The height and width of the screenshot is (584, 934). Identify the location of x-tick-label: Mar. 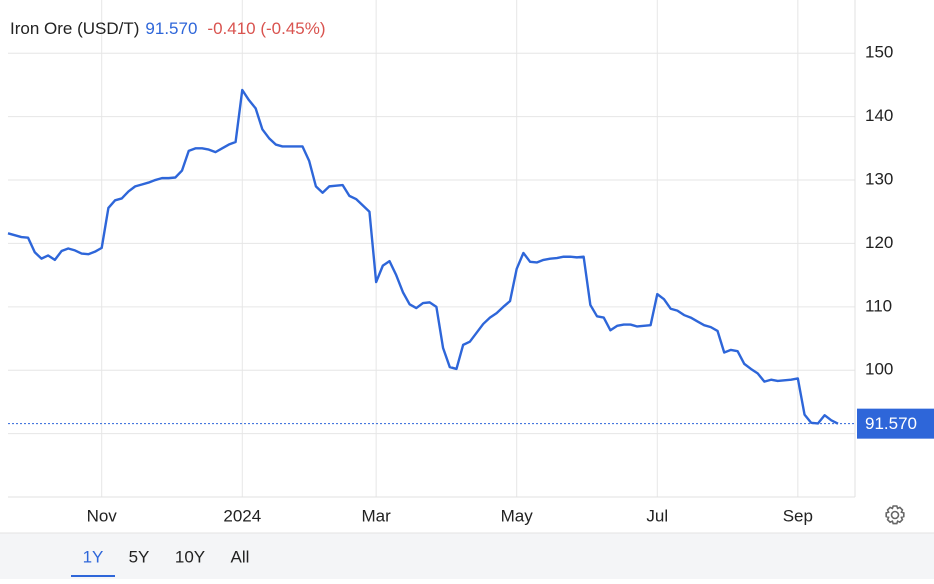
(377, 515).